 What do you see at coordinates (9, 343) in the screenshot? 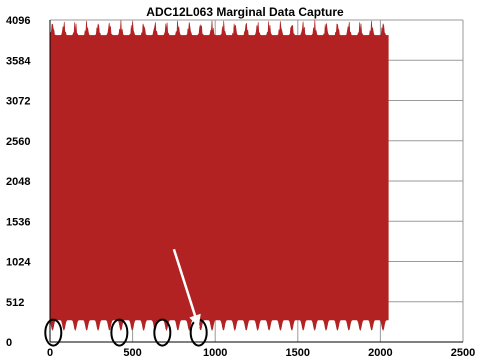
I see `y-tick-label: 0` at bounding box center [9, 343].